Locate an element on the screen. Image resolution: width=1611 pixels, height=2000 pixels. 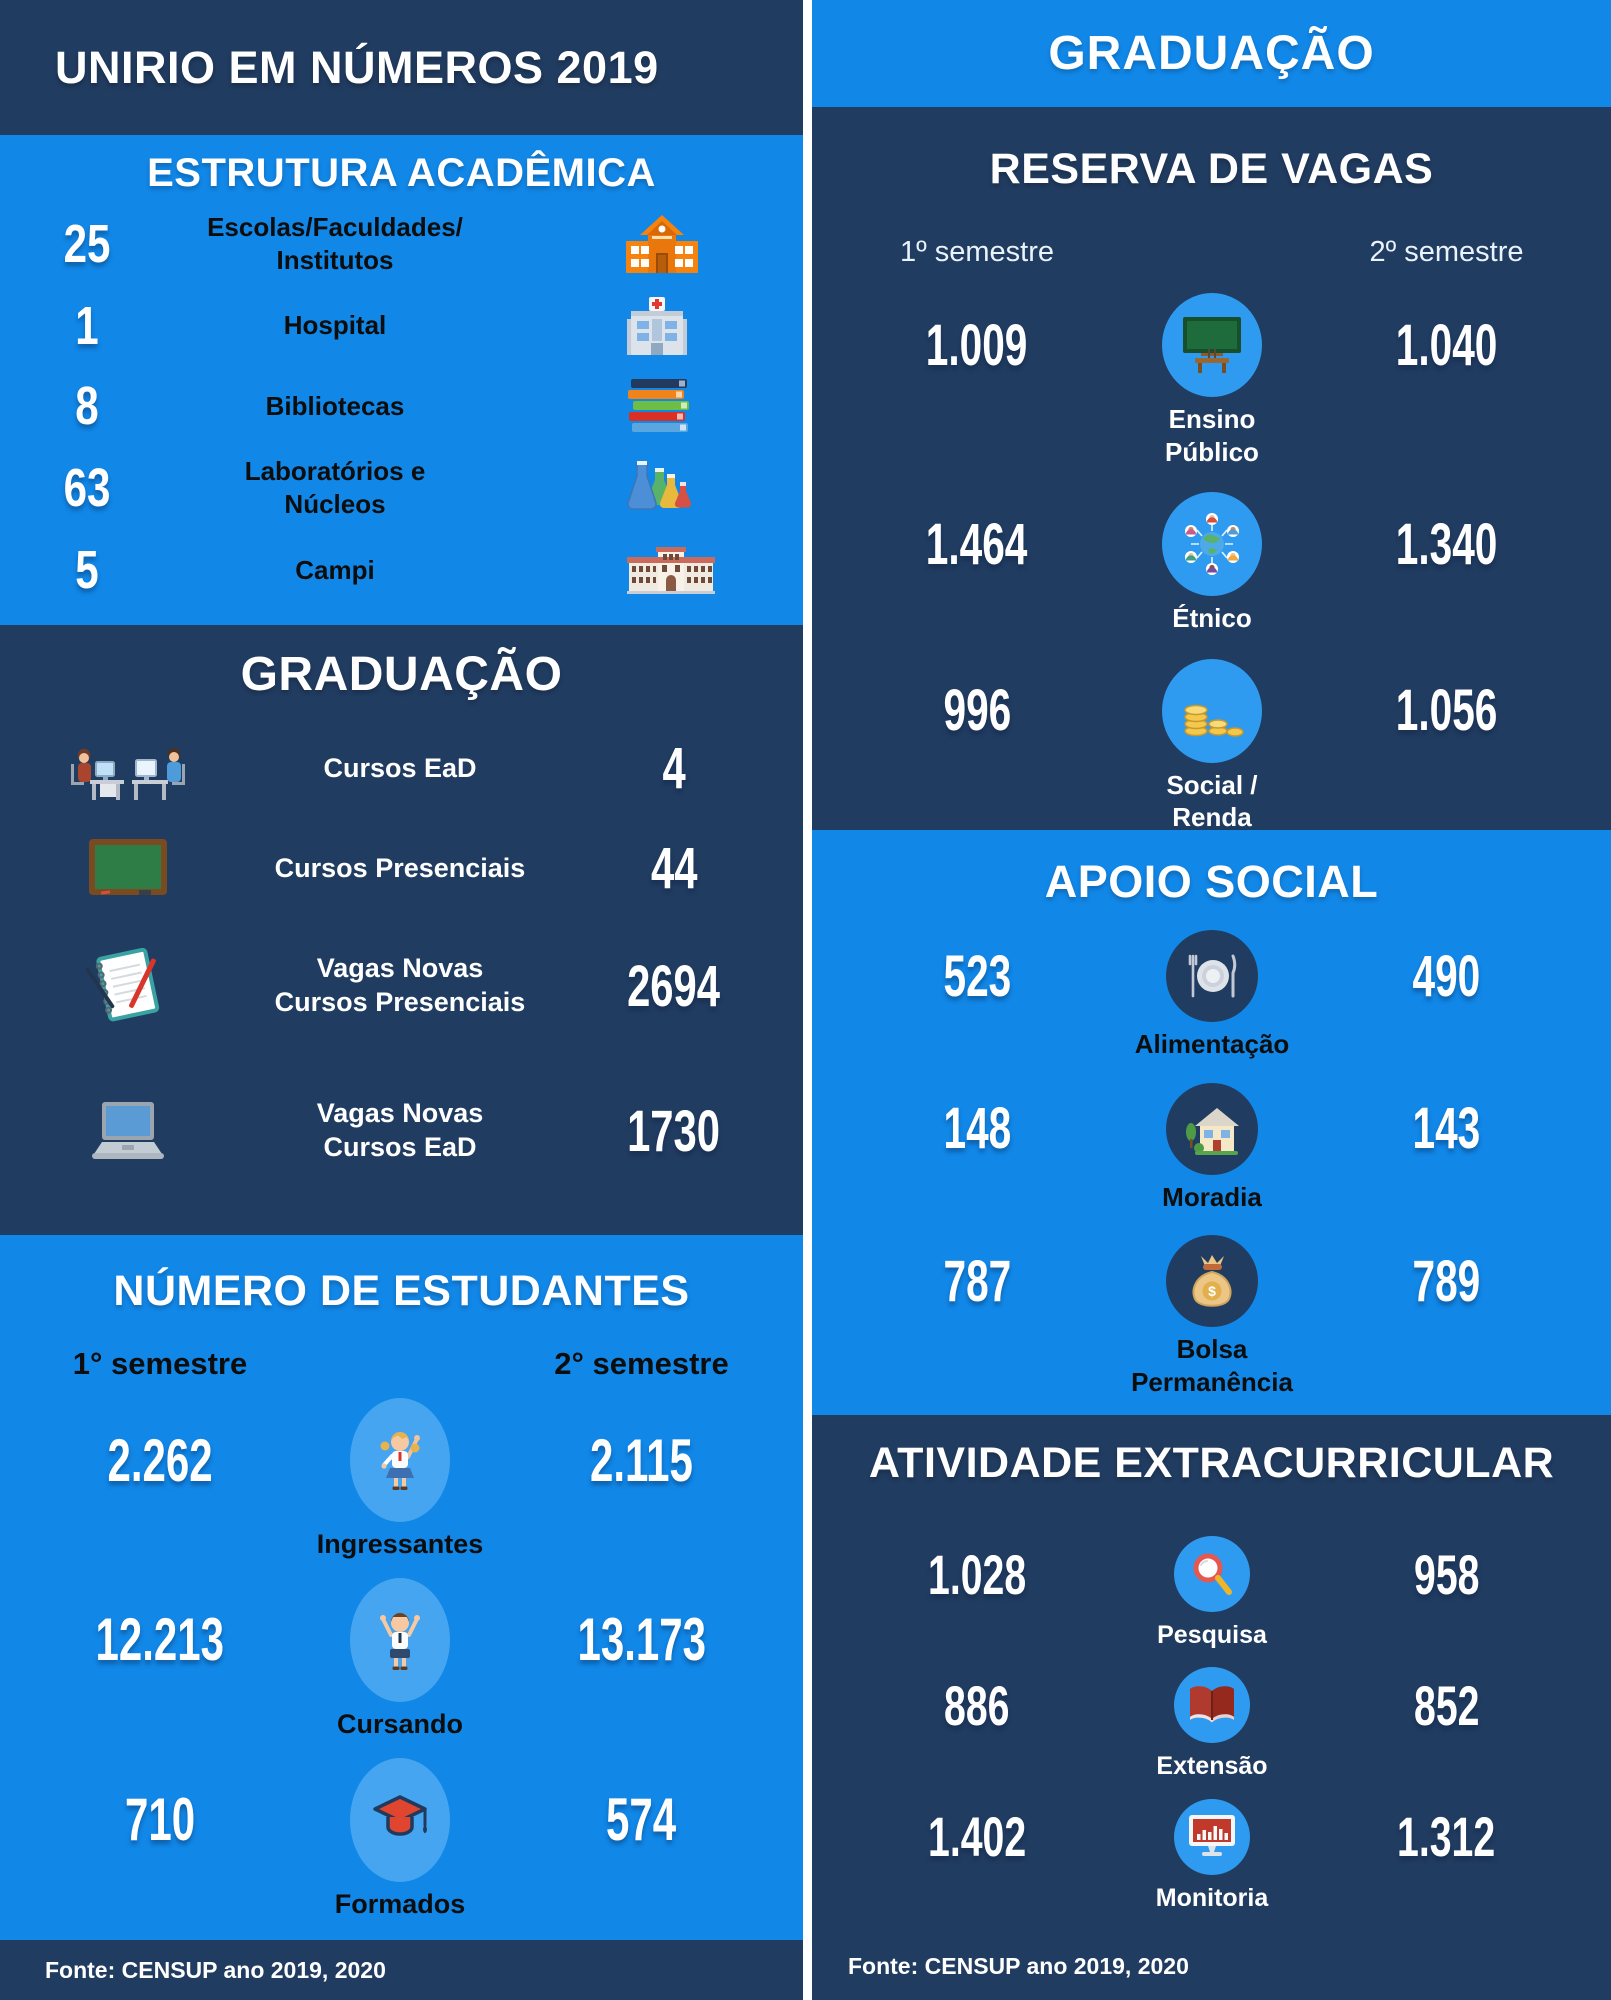
campi-label: Campi is located at coordinates (335, 569).